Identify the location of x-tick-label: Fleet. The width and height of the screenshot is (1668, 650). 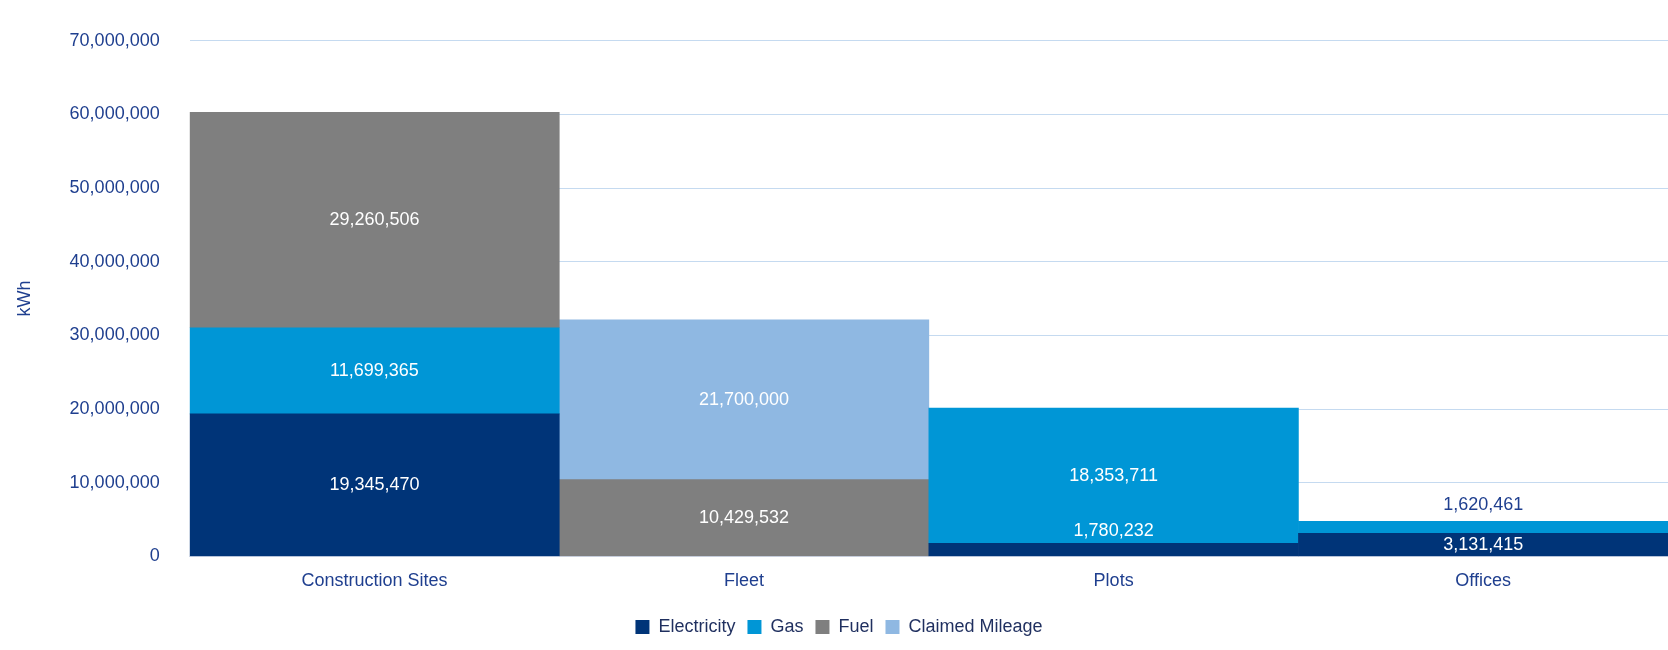
(744, 580).